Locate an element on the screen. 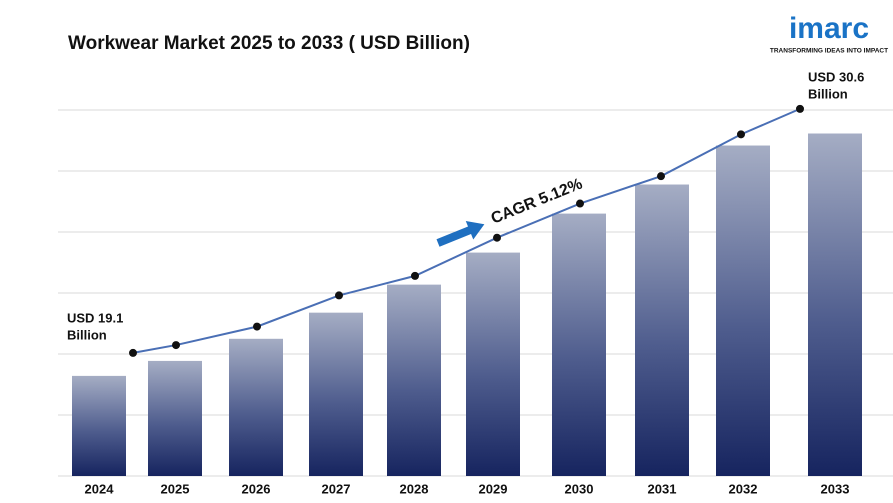  logo-tagline: TRANSFORMING IDEAS INTO IMPACT is located at coordinates (829, 51).